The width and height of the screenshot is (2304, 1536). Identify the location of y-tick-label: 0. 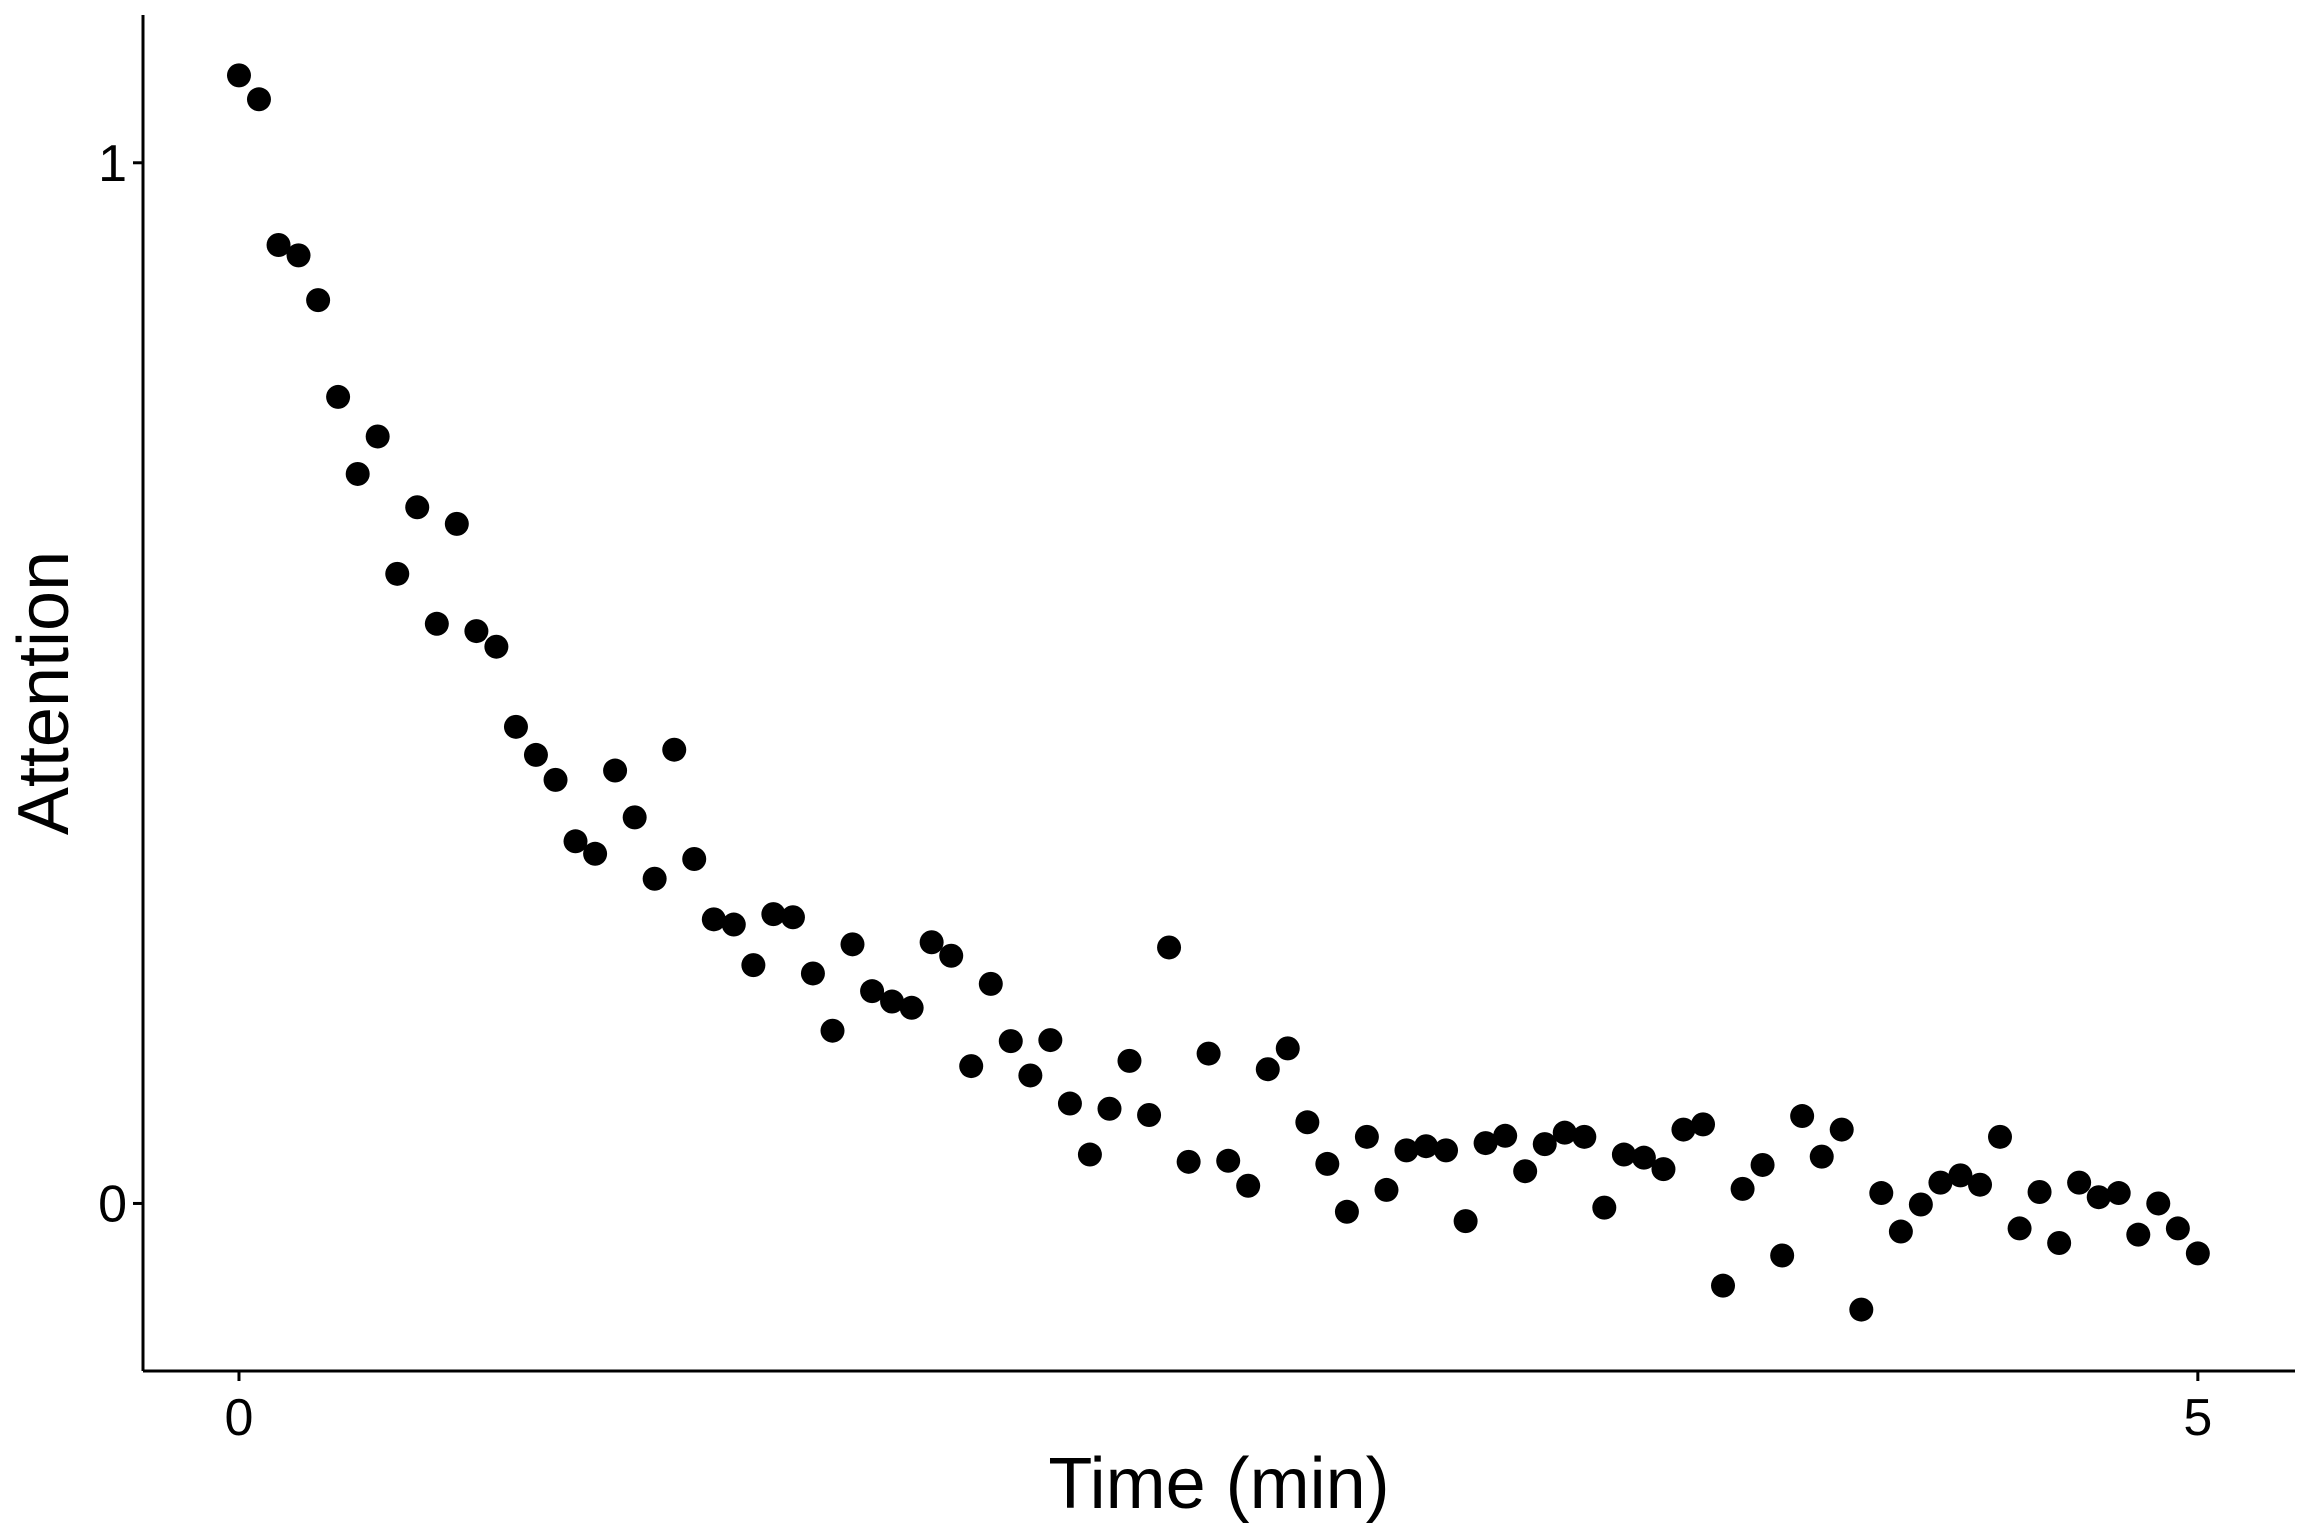
(112, 1204).